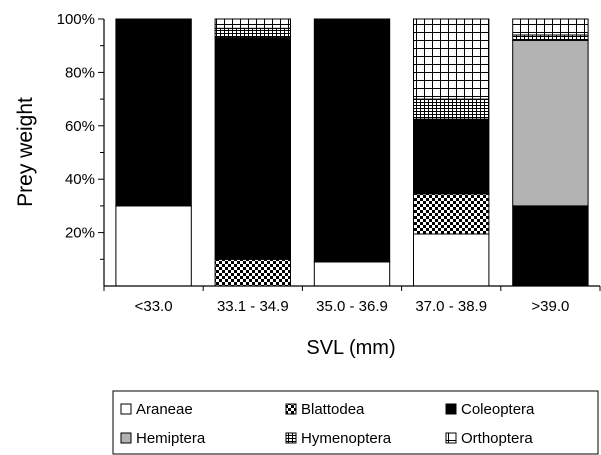 The width and height of the screenshot is (601, 455). What do you see at coordinates (80, 72) in the screenshot?
I see `y-tick-label: 80%` at bounding box center [80, 72].